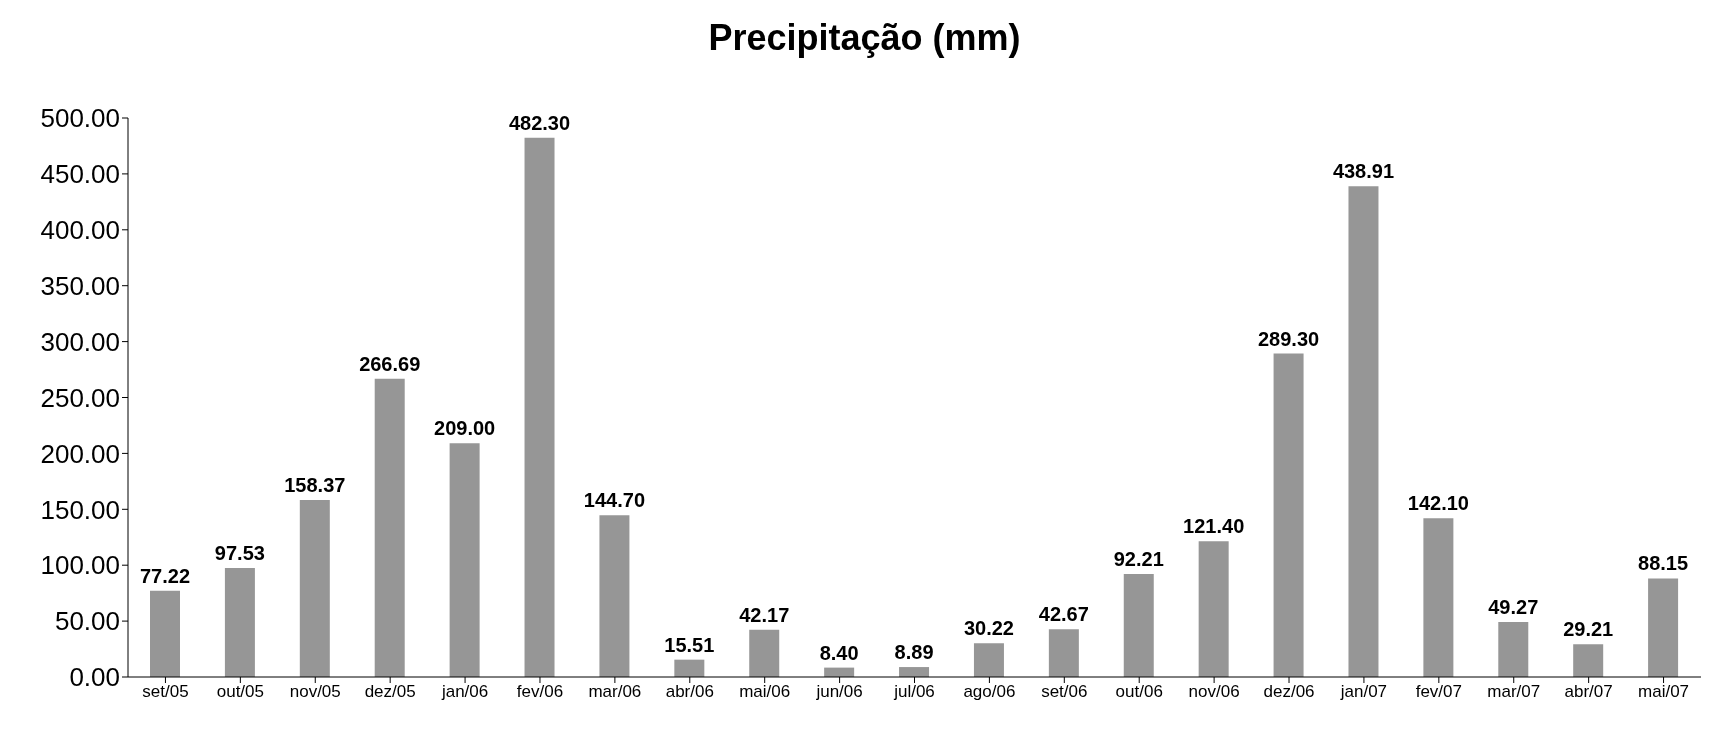 The height and width of the screenshot is (729, 1729). Describe the element at coordinates (614, 500) in the screenshot. I see `data-label: 144.70` at that location.